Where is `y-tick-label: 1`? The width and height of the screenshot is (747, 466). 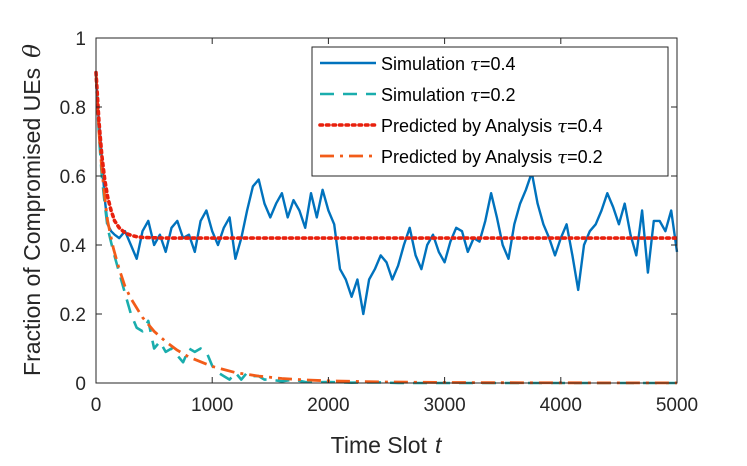
y-tick-label: 1 is located at coordinates (80, 39).